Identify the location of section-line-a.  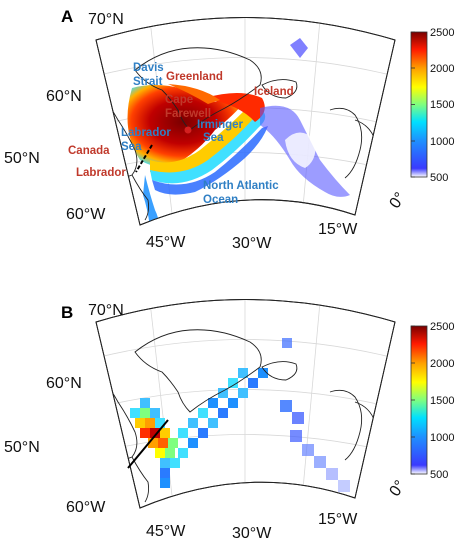
(144, 158).